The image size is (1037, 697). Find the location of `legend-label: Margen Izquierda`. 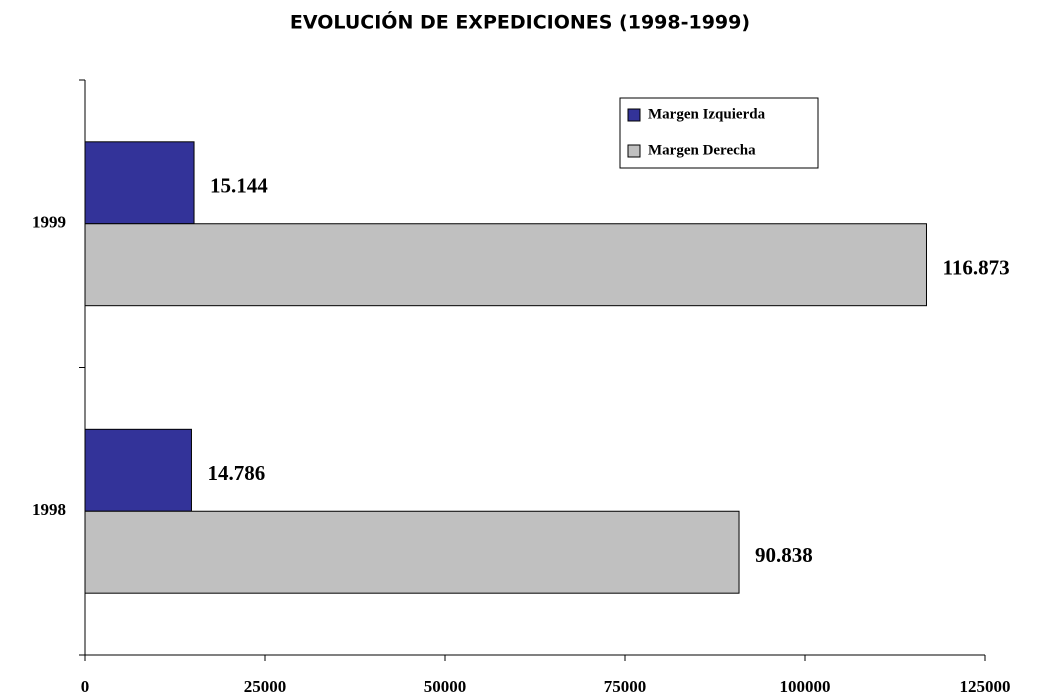

legend-label: Margen Izquierda is located at coordinates (707, 114).